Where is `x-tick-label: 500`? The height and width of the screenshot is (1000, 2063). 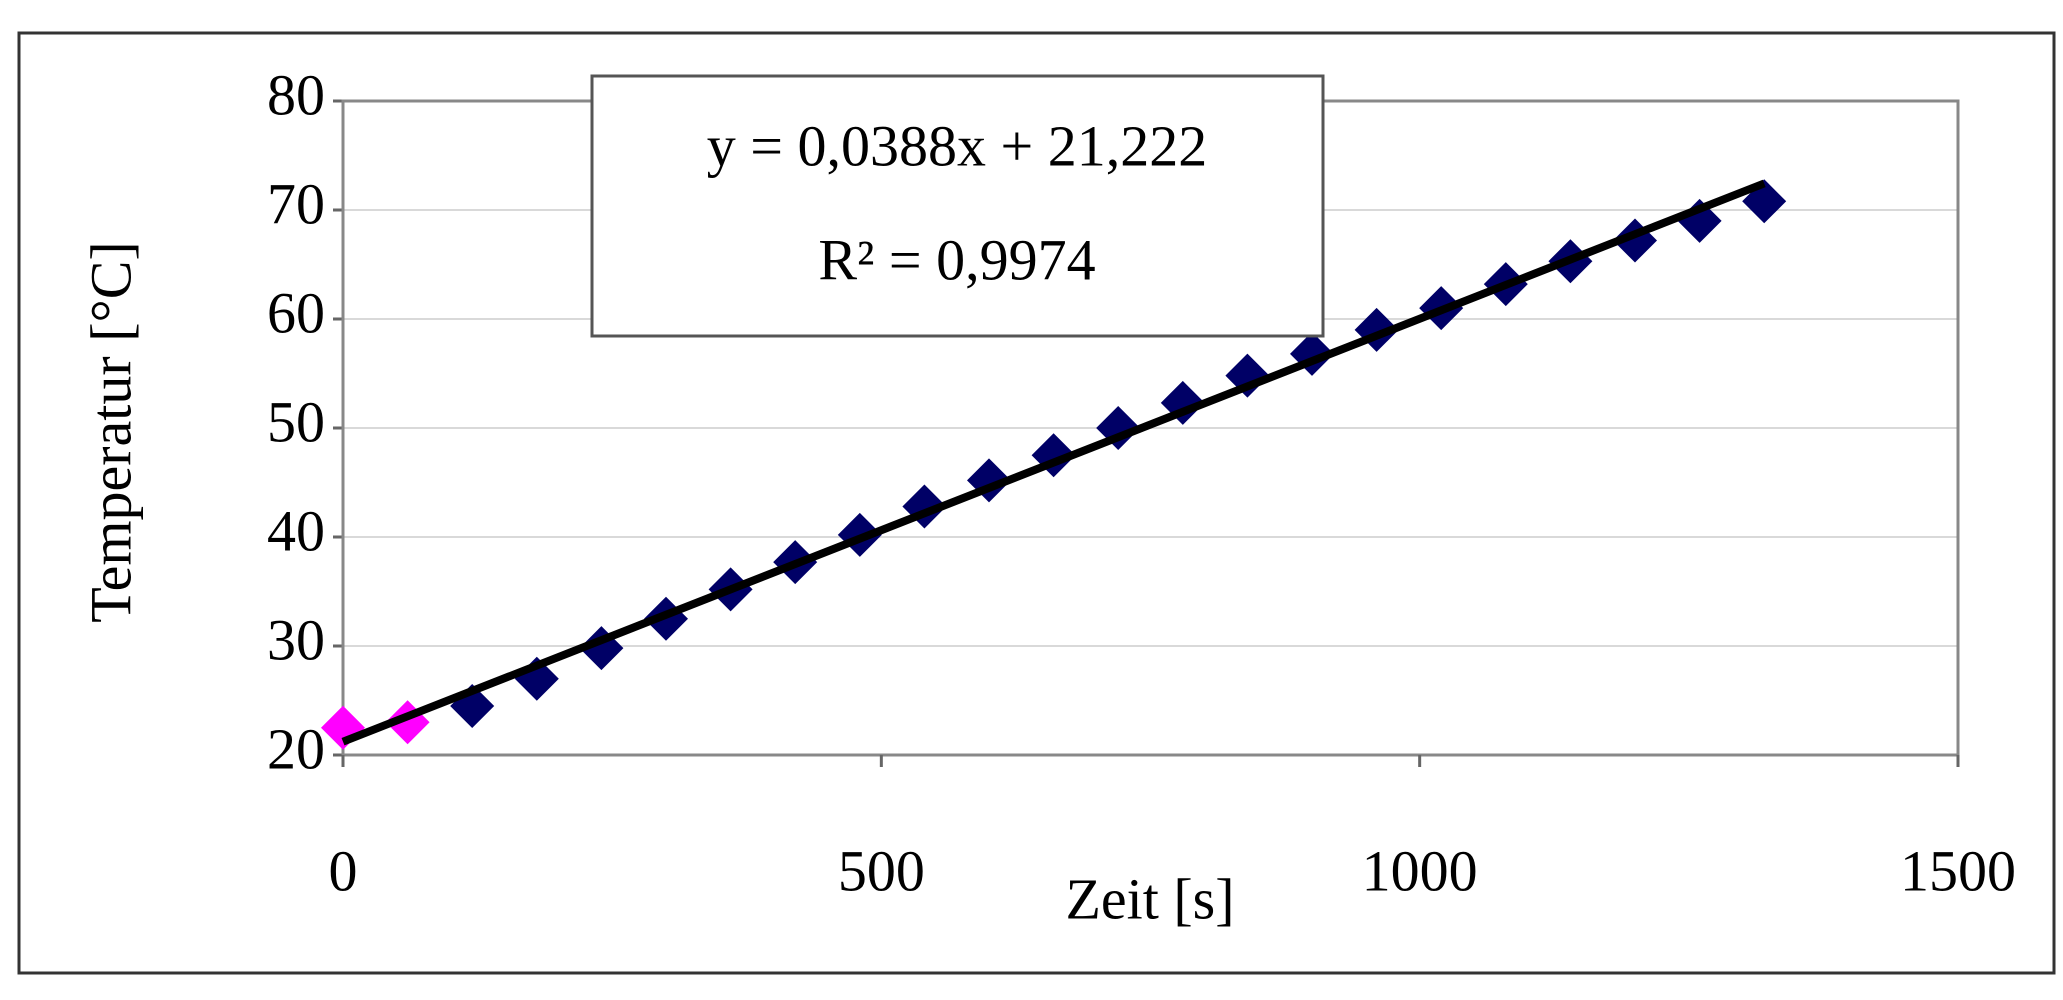
x-tick-label: 500 is located at coordinates (881, 870).